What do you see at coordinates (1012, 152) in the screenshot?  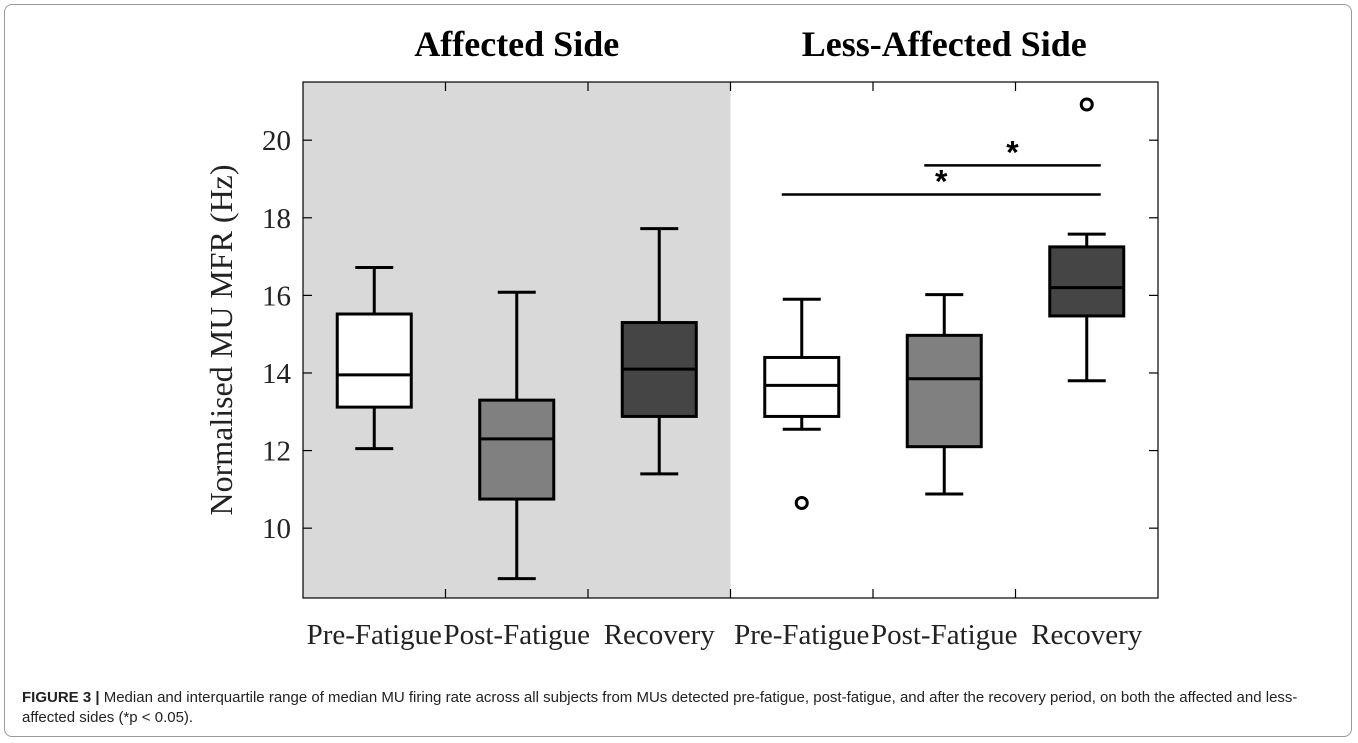 I see `significance-marker-2: *` at bounding box center [1012, 152].